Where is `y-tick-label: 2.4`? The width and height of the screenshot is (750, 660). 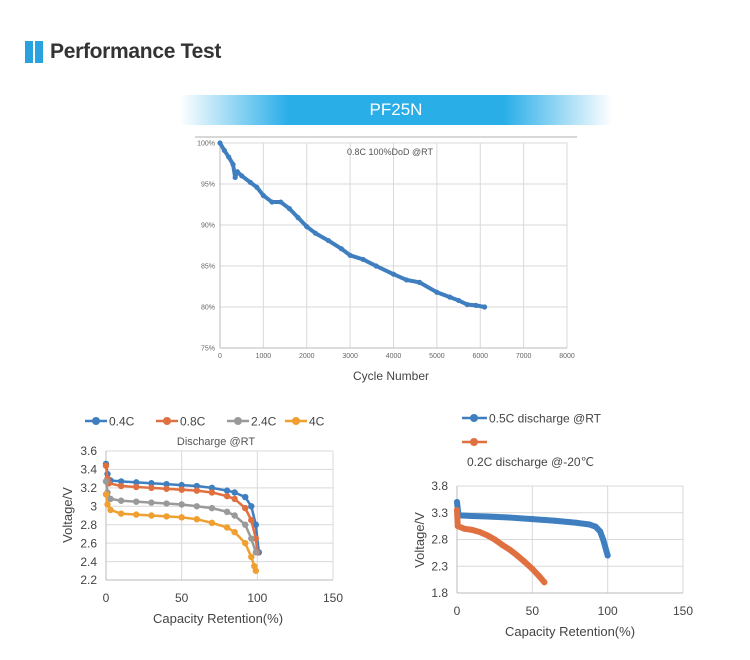 y-tick-label: 2.4 is located at coordinates (88, 562).